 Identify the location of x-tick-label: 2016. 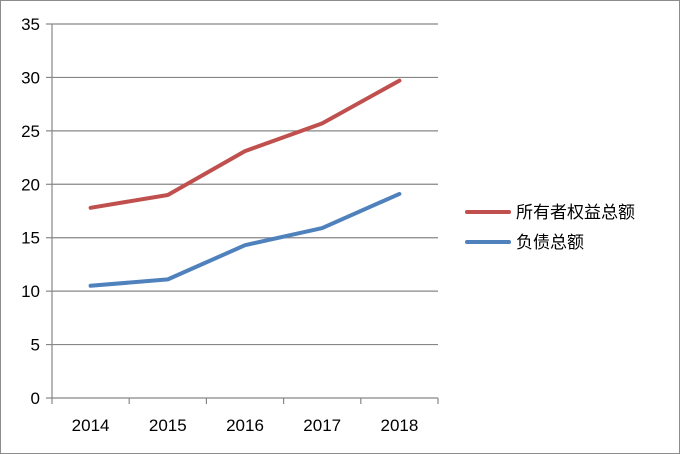
(245, 425).